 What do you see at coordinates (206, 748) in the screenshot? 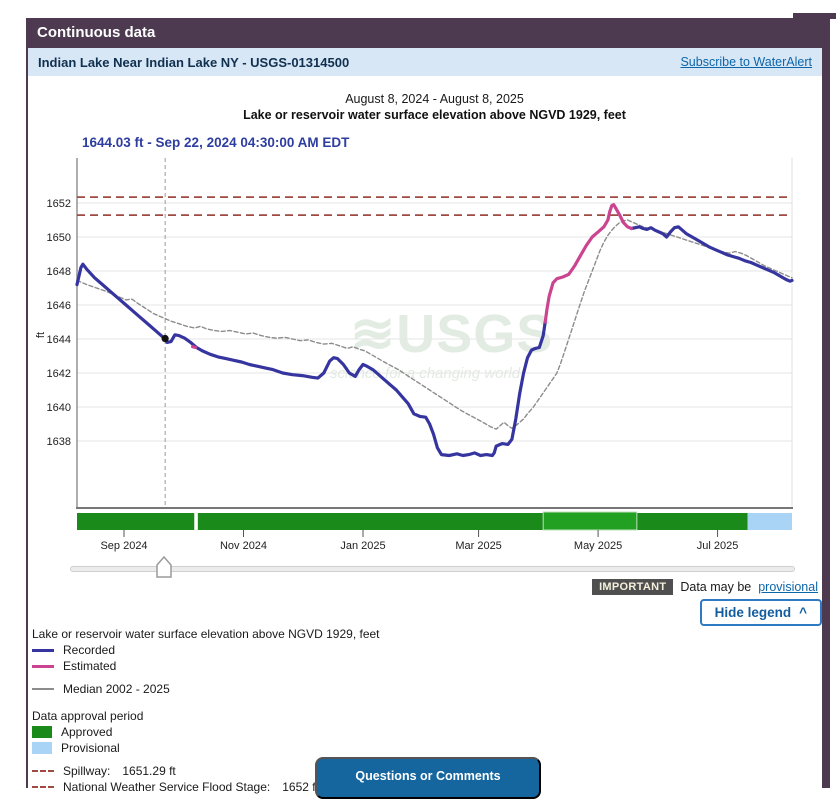
I see `legend-item-provisional: Provisional` at bounding box center [206, 748].